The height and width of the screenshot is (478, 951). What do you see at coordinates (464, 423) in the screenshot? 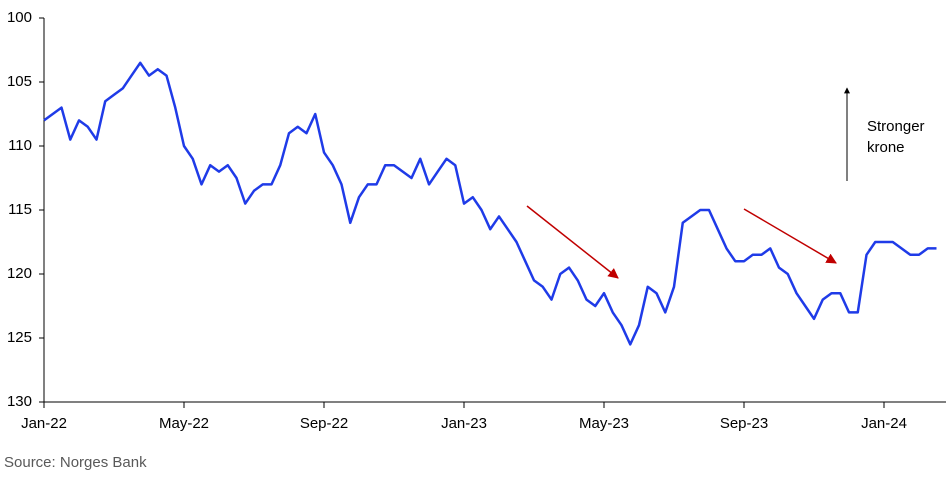
I see `x-tick-label: Jan-23` at bounding box center [464, 423].